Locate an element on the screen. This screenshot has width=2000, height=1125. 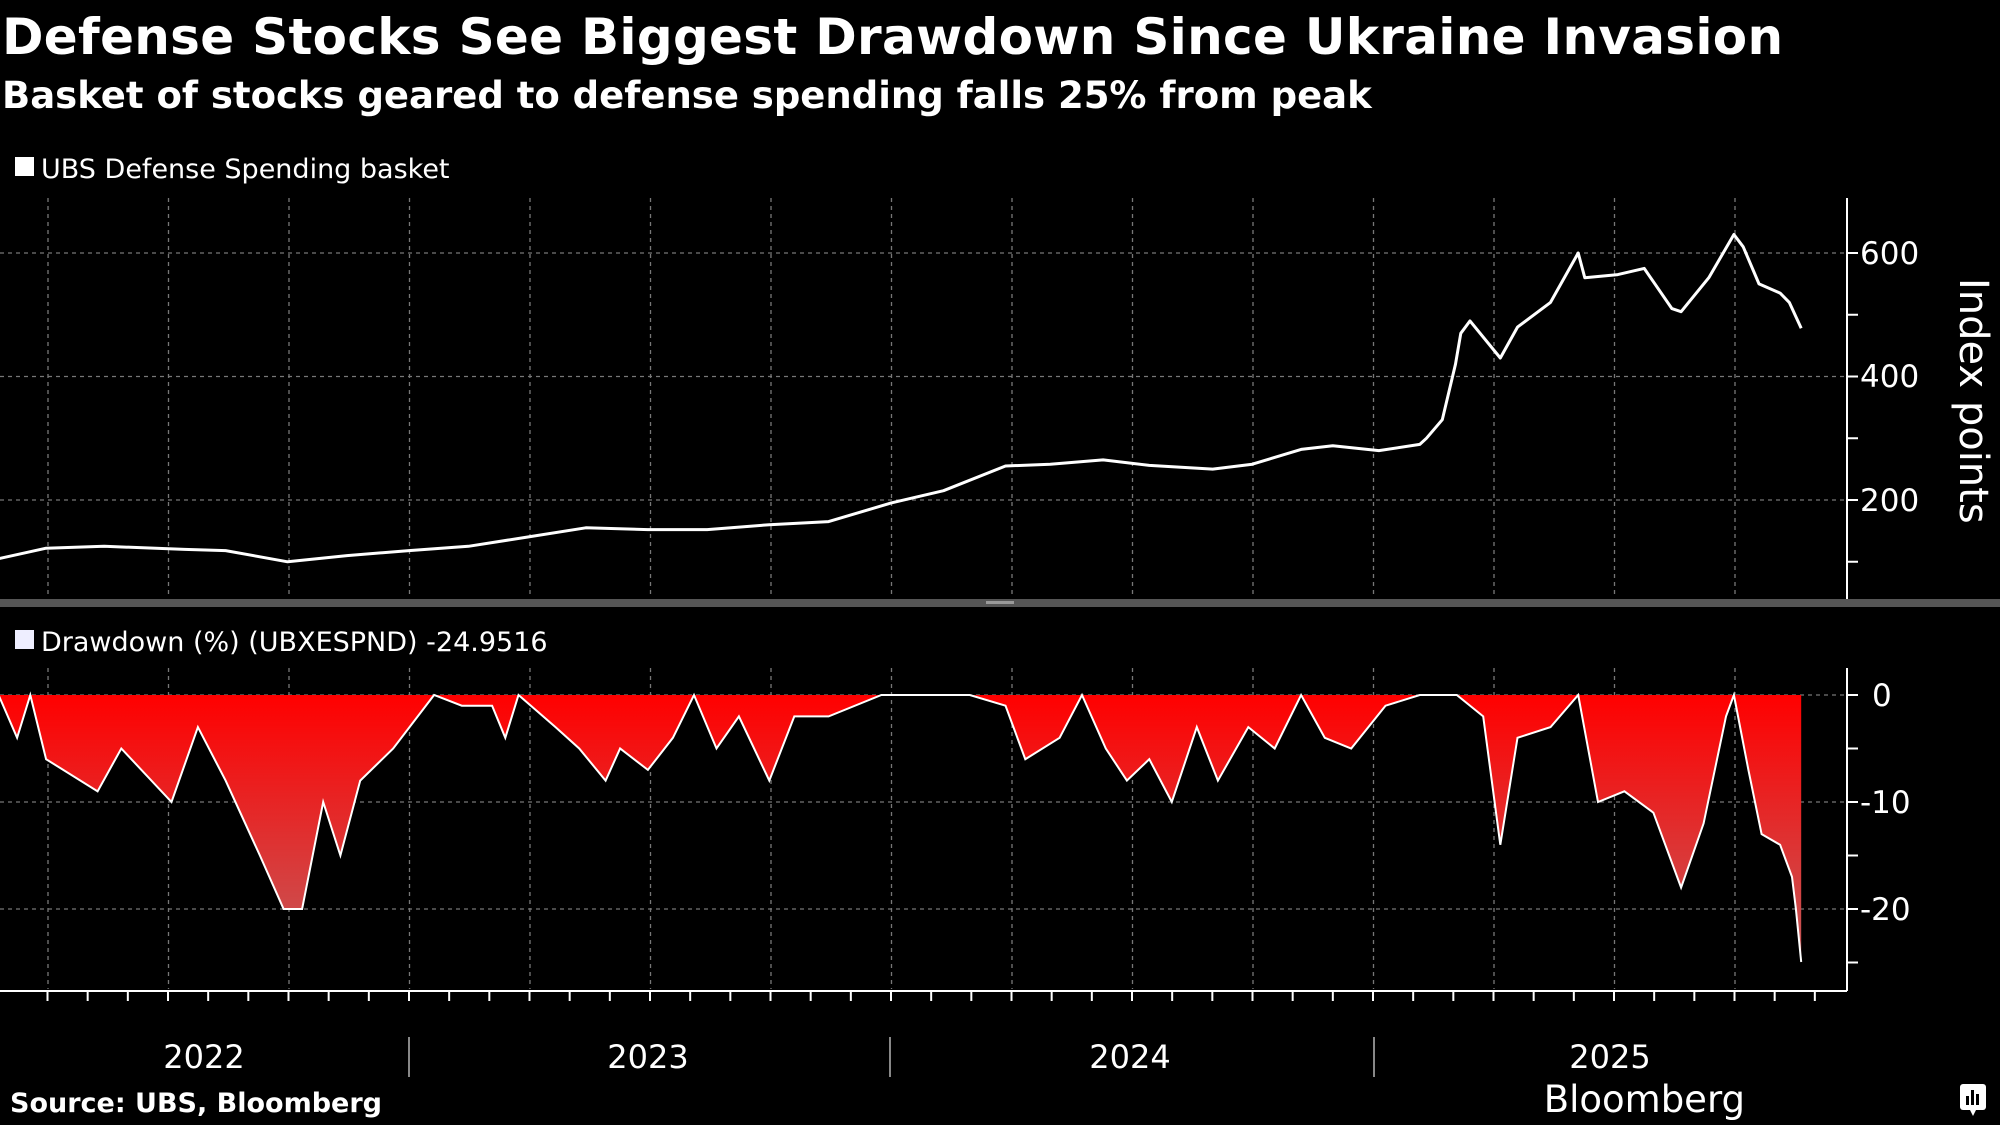
legend-swatch-index is located at coordinates (24, 166).